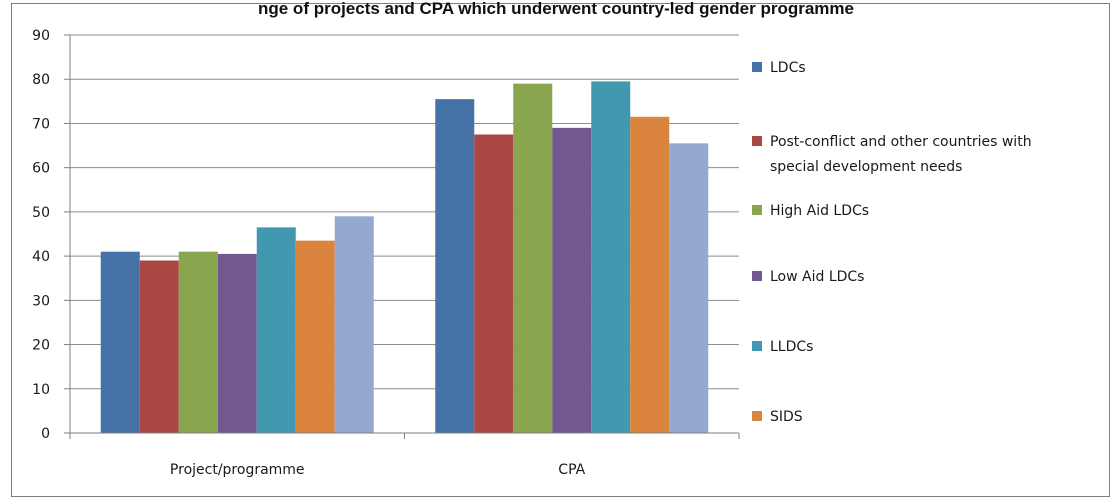  Describe the element at coordinates (41, 390) in the screenshot. I see `y-tick-label: 10` at that location.